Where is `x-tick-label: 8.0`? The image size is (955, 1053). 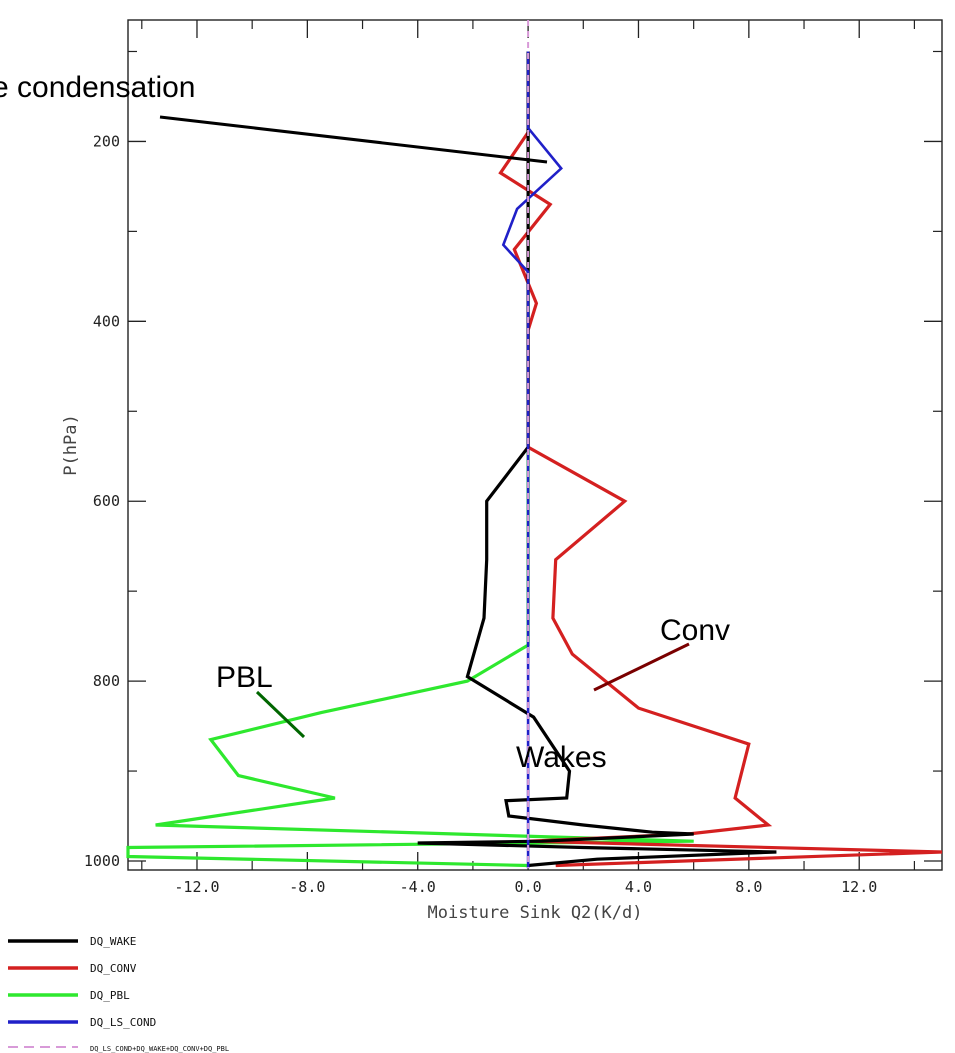
x-tick-label: 8.0 is located at coordinates (748, 887).